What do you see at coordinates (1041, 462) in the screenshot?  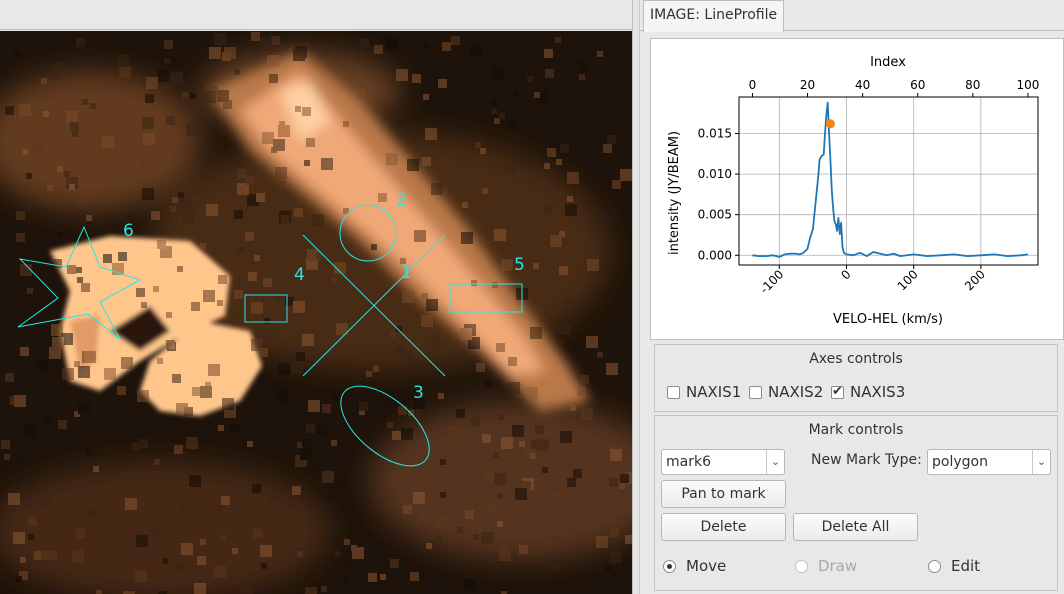 I see `new-mark-type-chevron-down-icon: ⌄` at bounding box center [1041, 462].